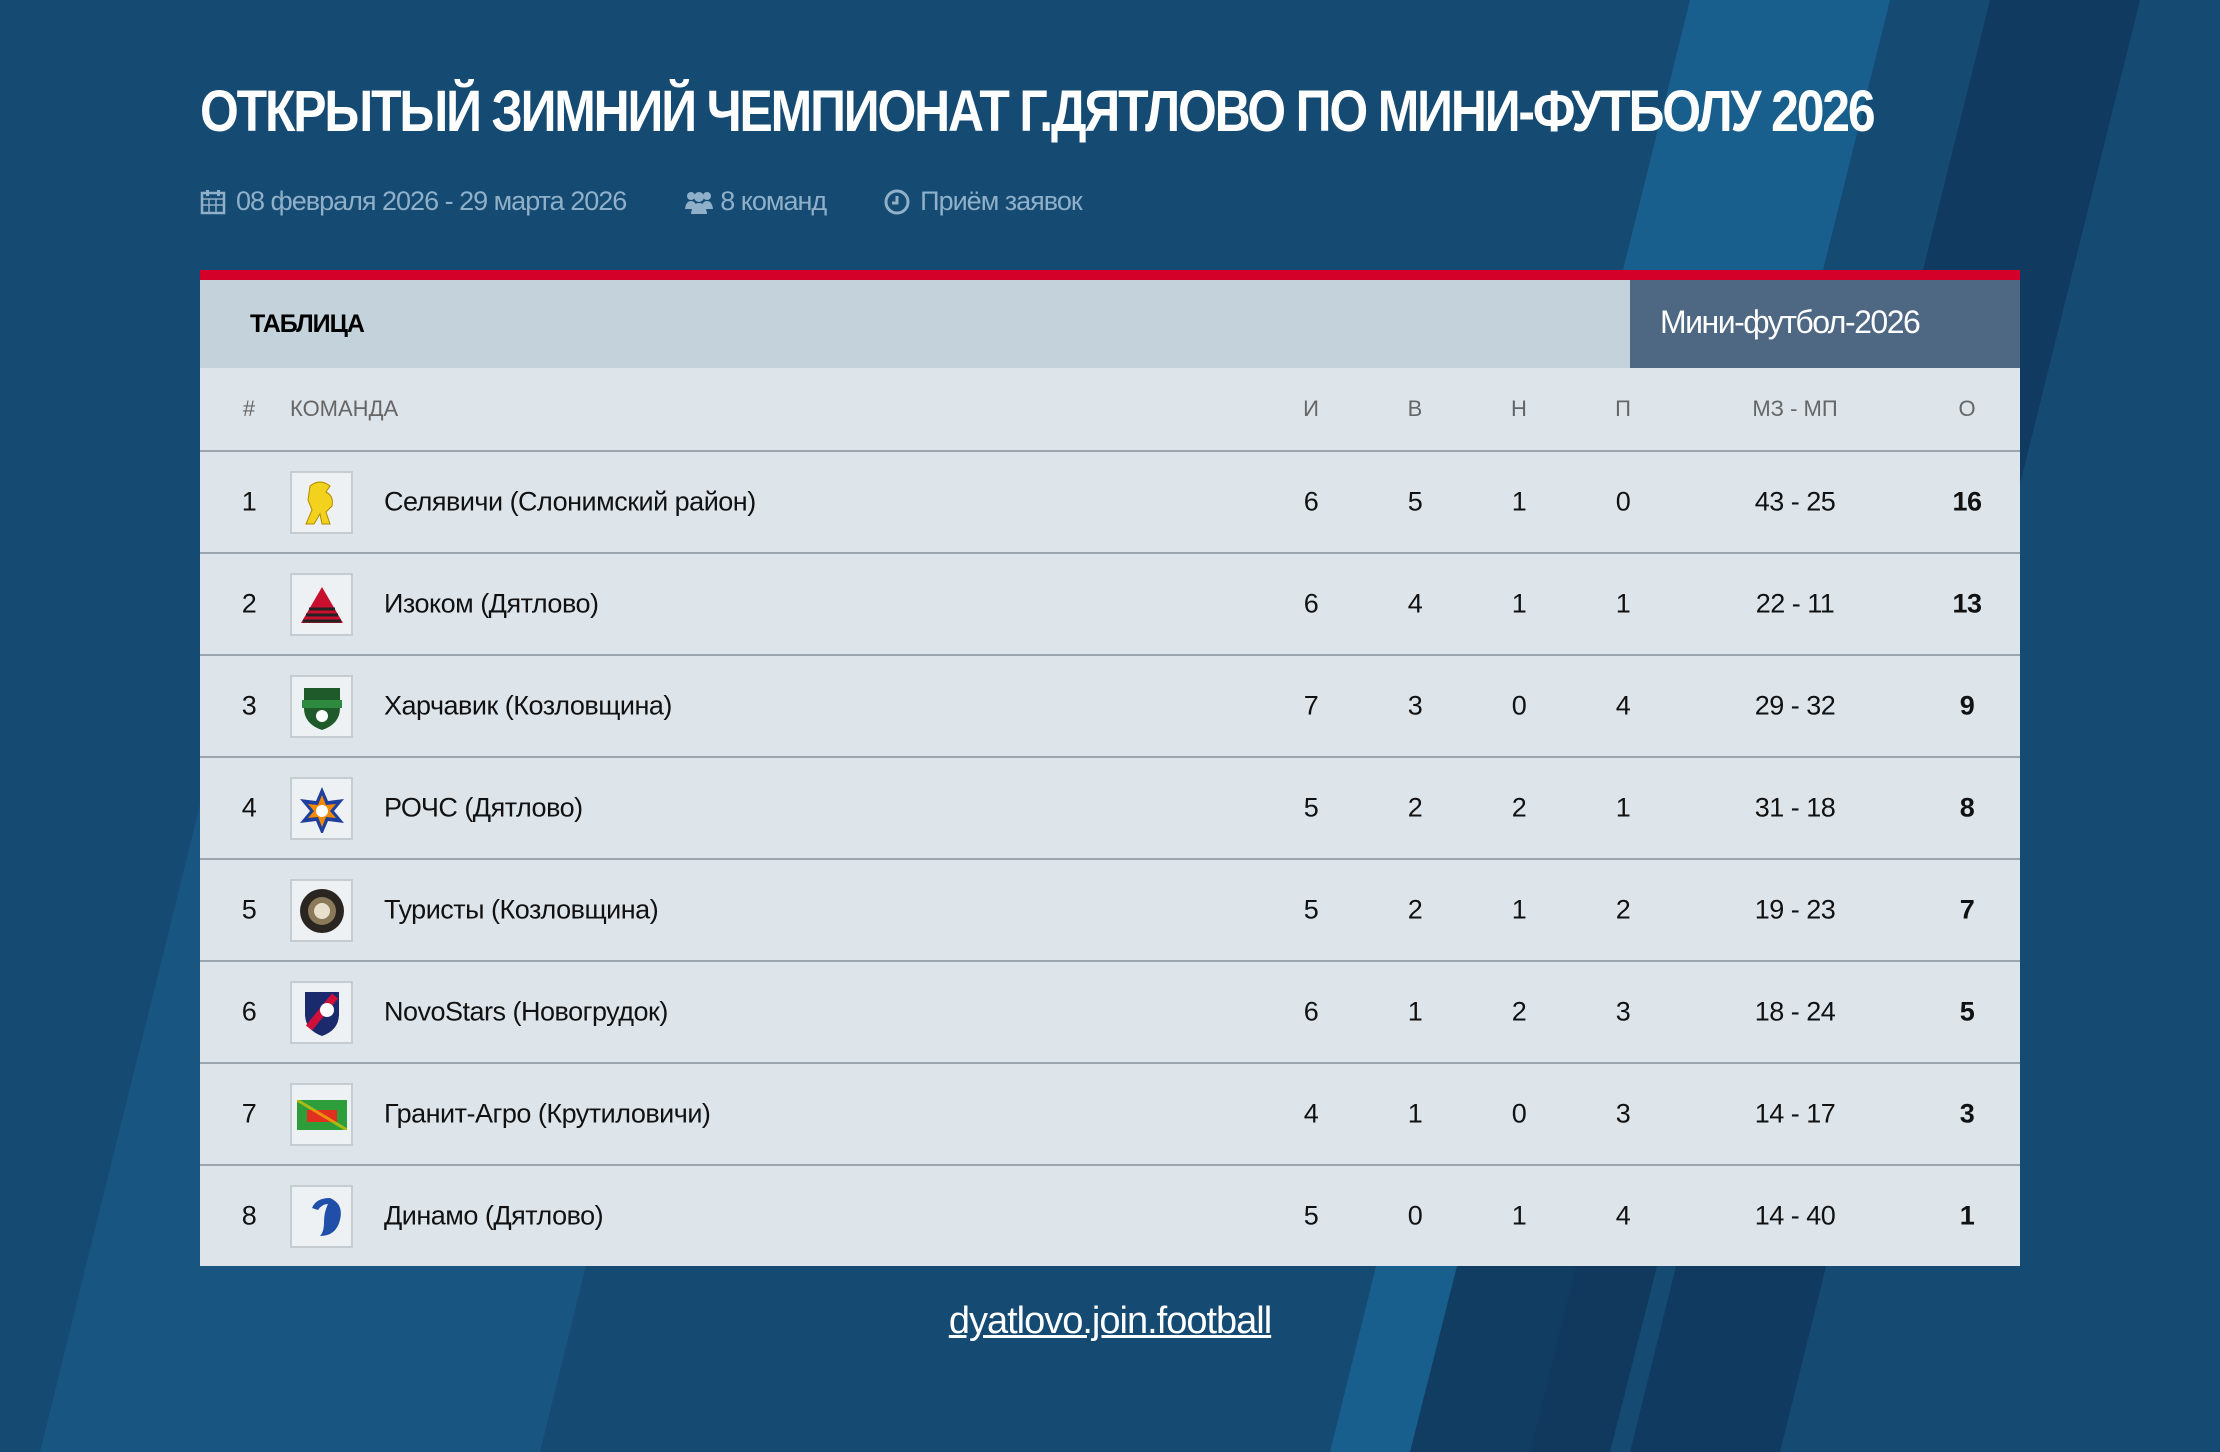 The height and width of the screenshot is (1452, 2220). What do you see at coordinates (1967, 1215) in the screenshot?
I see `points: 1` at bounding box center [1967, 1215].